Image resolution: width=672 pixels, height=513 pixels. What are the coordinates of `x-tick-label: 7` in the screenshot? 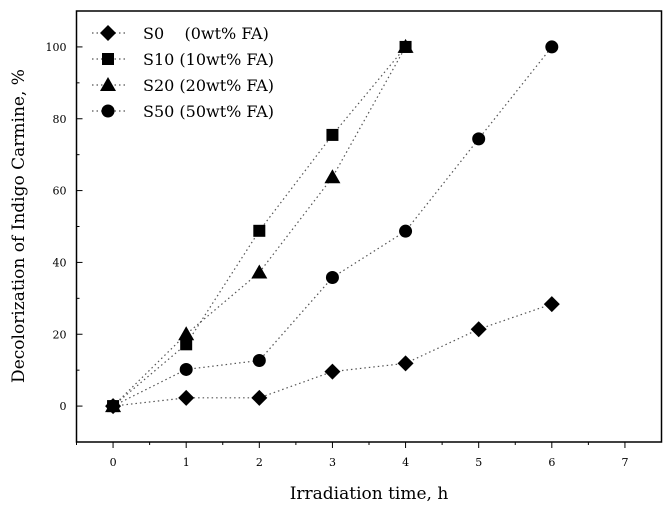 It's located at (624, 462).